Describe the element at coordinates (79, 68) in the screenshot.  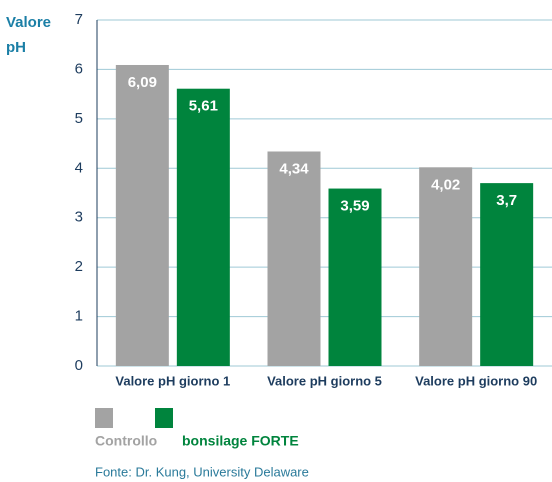
I see `y-tick-label: 6` at that location.